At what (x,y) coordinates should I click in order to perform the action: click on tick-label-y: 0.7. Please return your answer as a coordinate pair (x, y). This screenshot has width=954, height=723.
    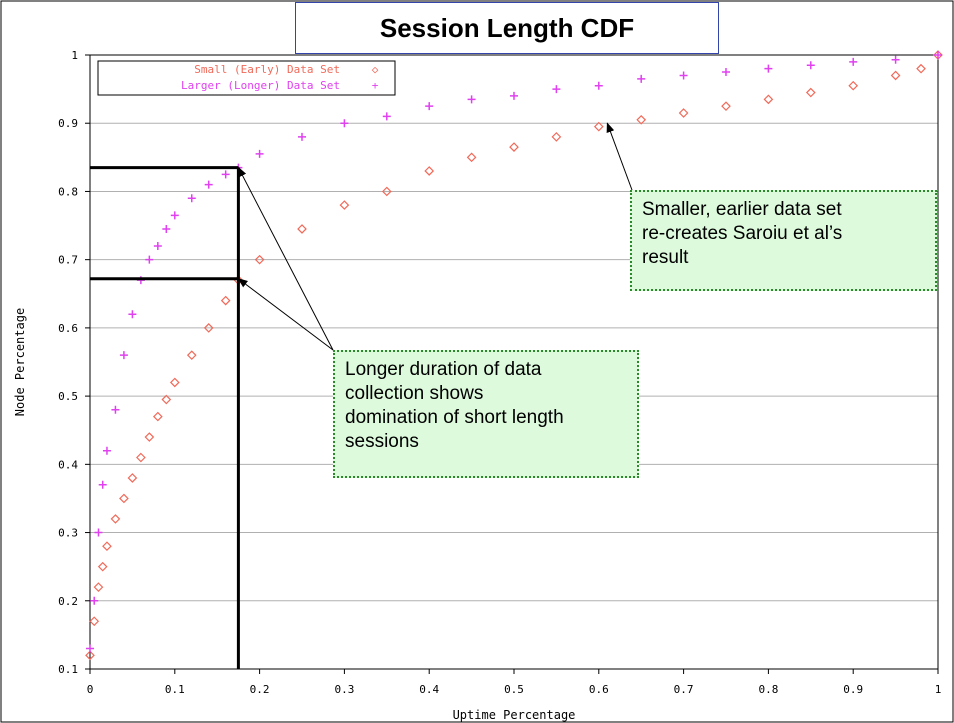
    Looking at the image, I should click on (68, 260).